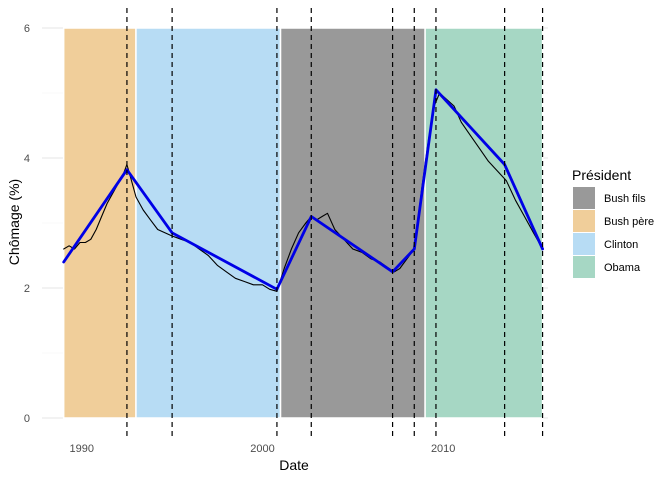 The image size is (672, 480). Describe the element at coordinates (27, 159) in the screenshot. I see `y-tick-label: 4` at that location.